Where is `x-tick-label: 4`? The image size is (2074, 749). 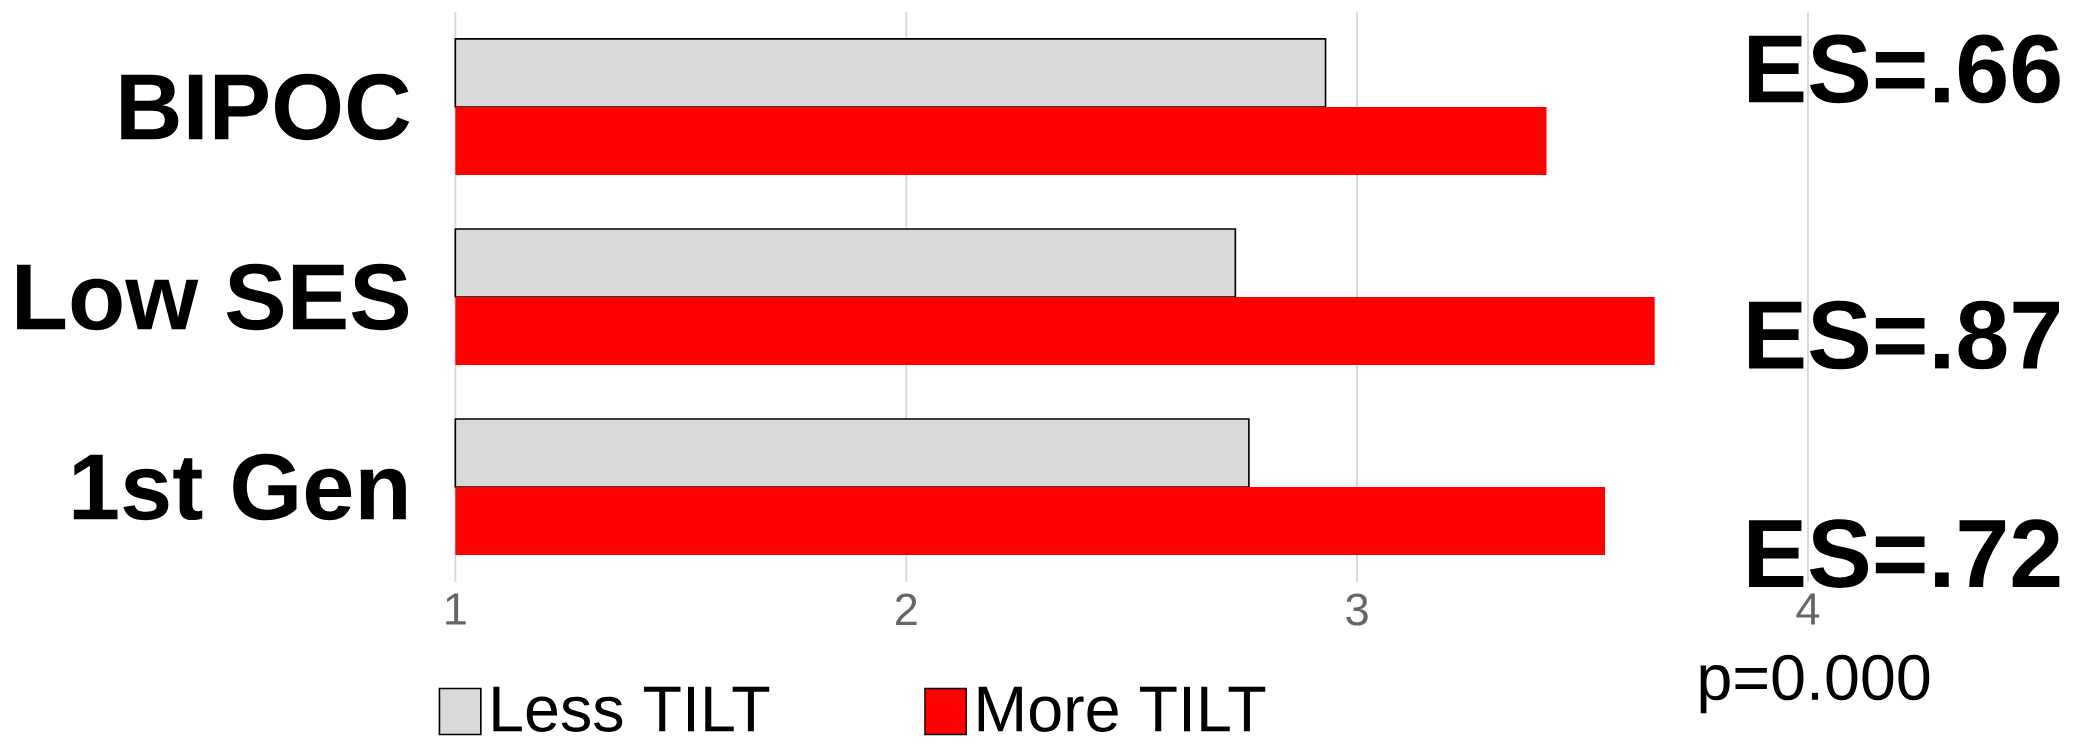
x-tick-label: 4 is located at coordinates (1808, 609).